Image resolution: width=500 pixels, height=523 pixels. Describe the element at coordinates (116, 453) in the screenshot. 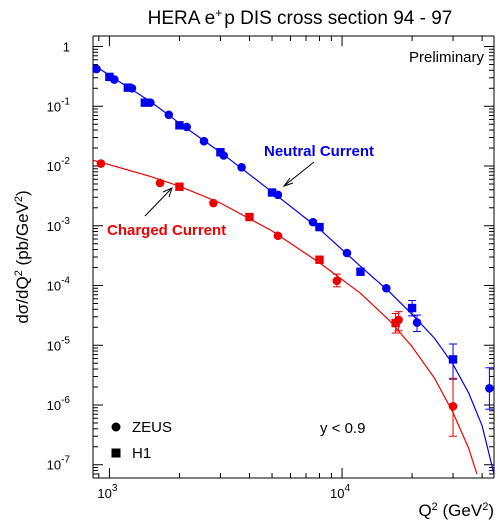

I see `legend-marker-h1` at that location.